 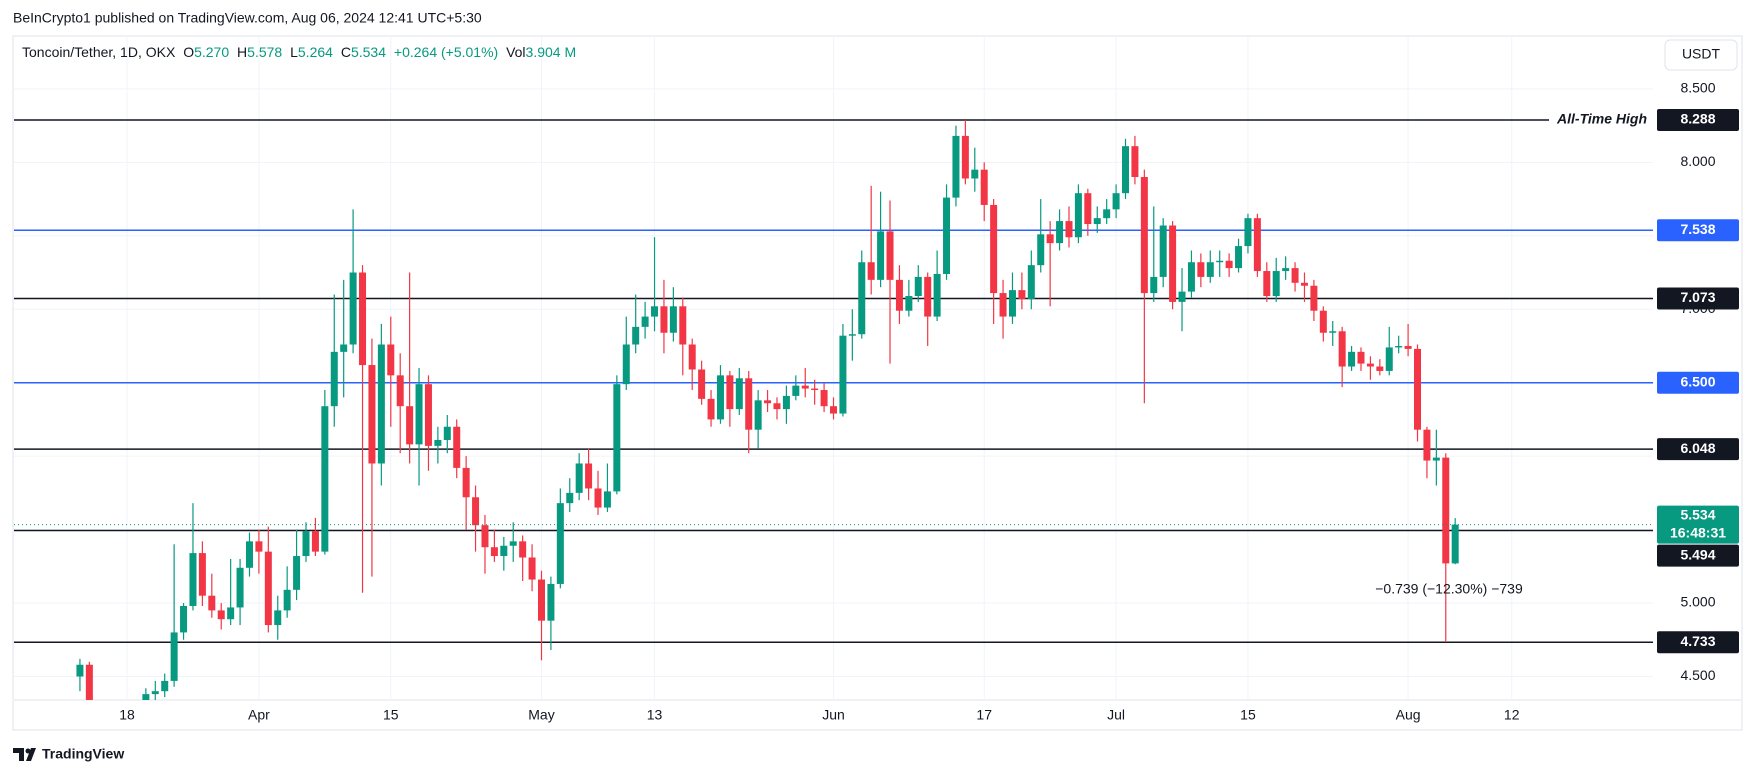 I want to click on x-tick-label: 18, so click(x=127, y=715).